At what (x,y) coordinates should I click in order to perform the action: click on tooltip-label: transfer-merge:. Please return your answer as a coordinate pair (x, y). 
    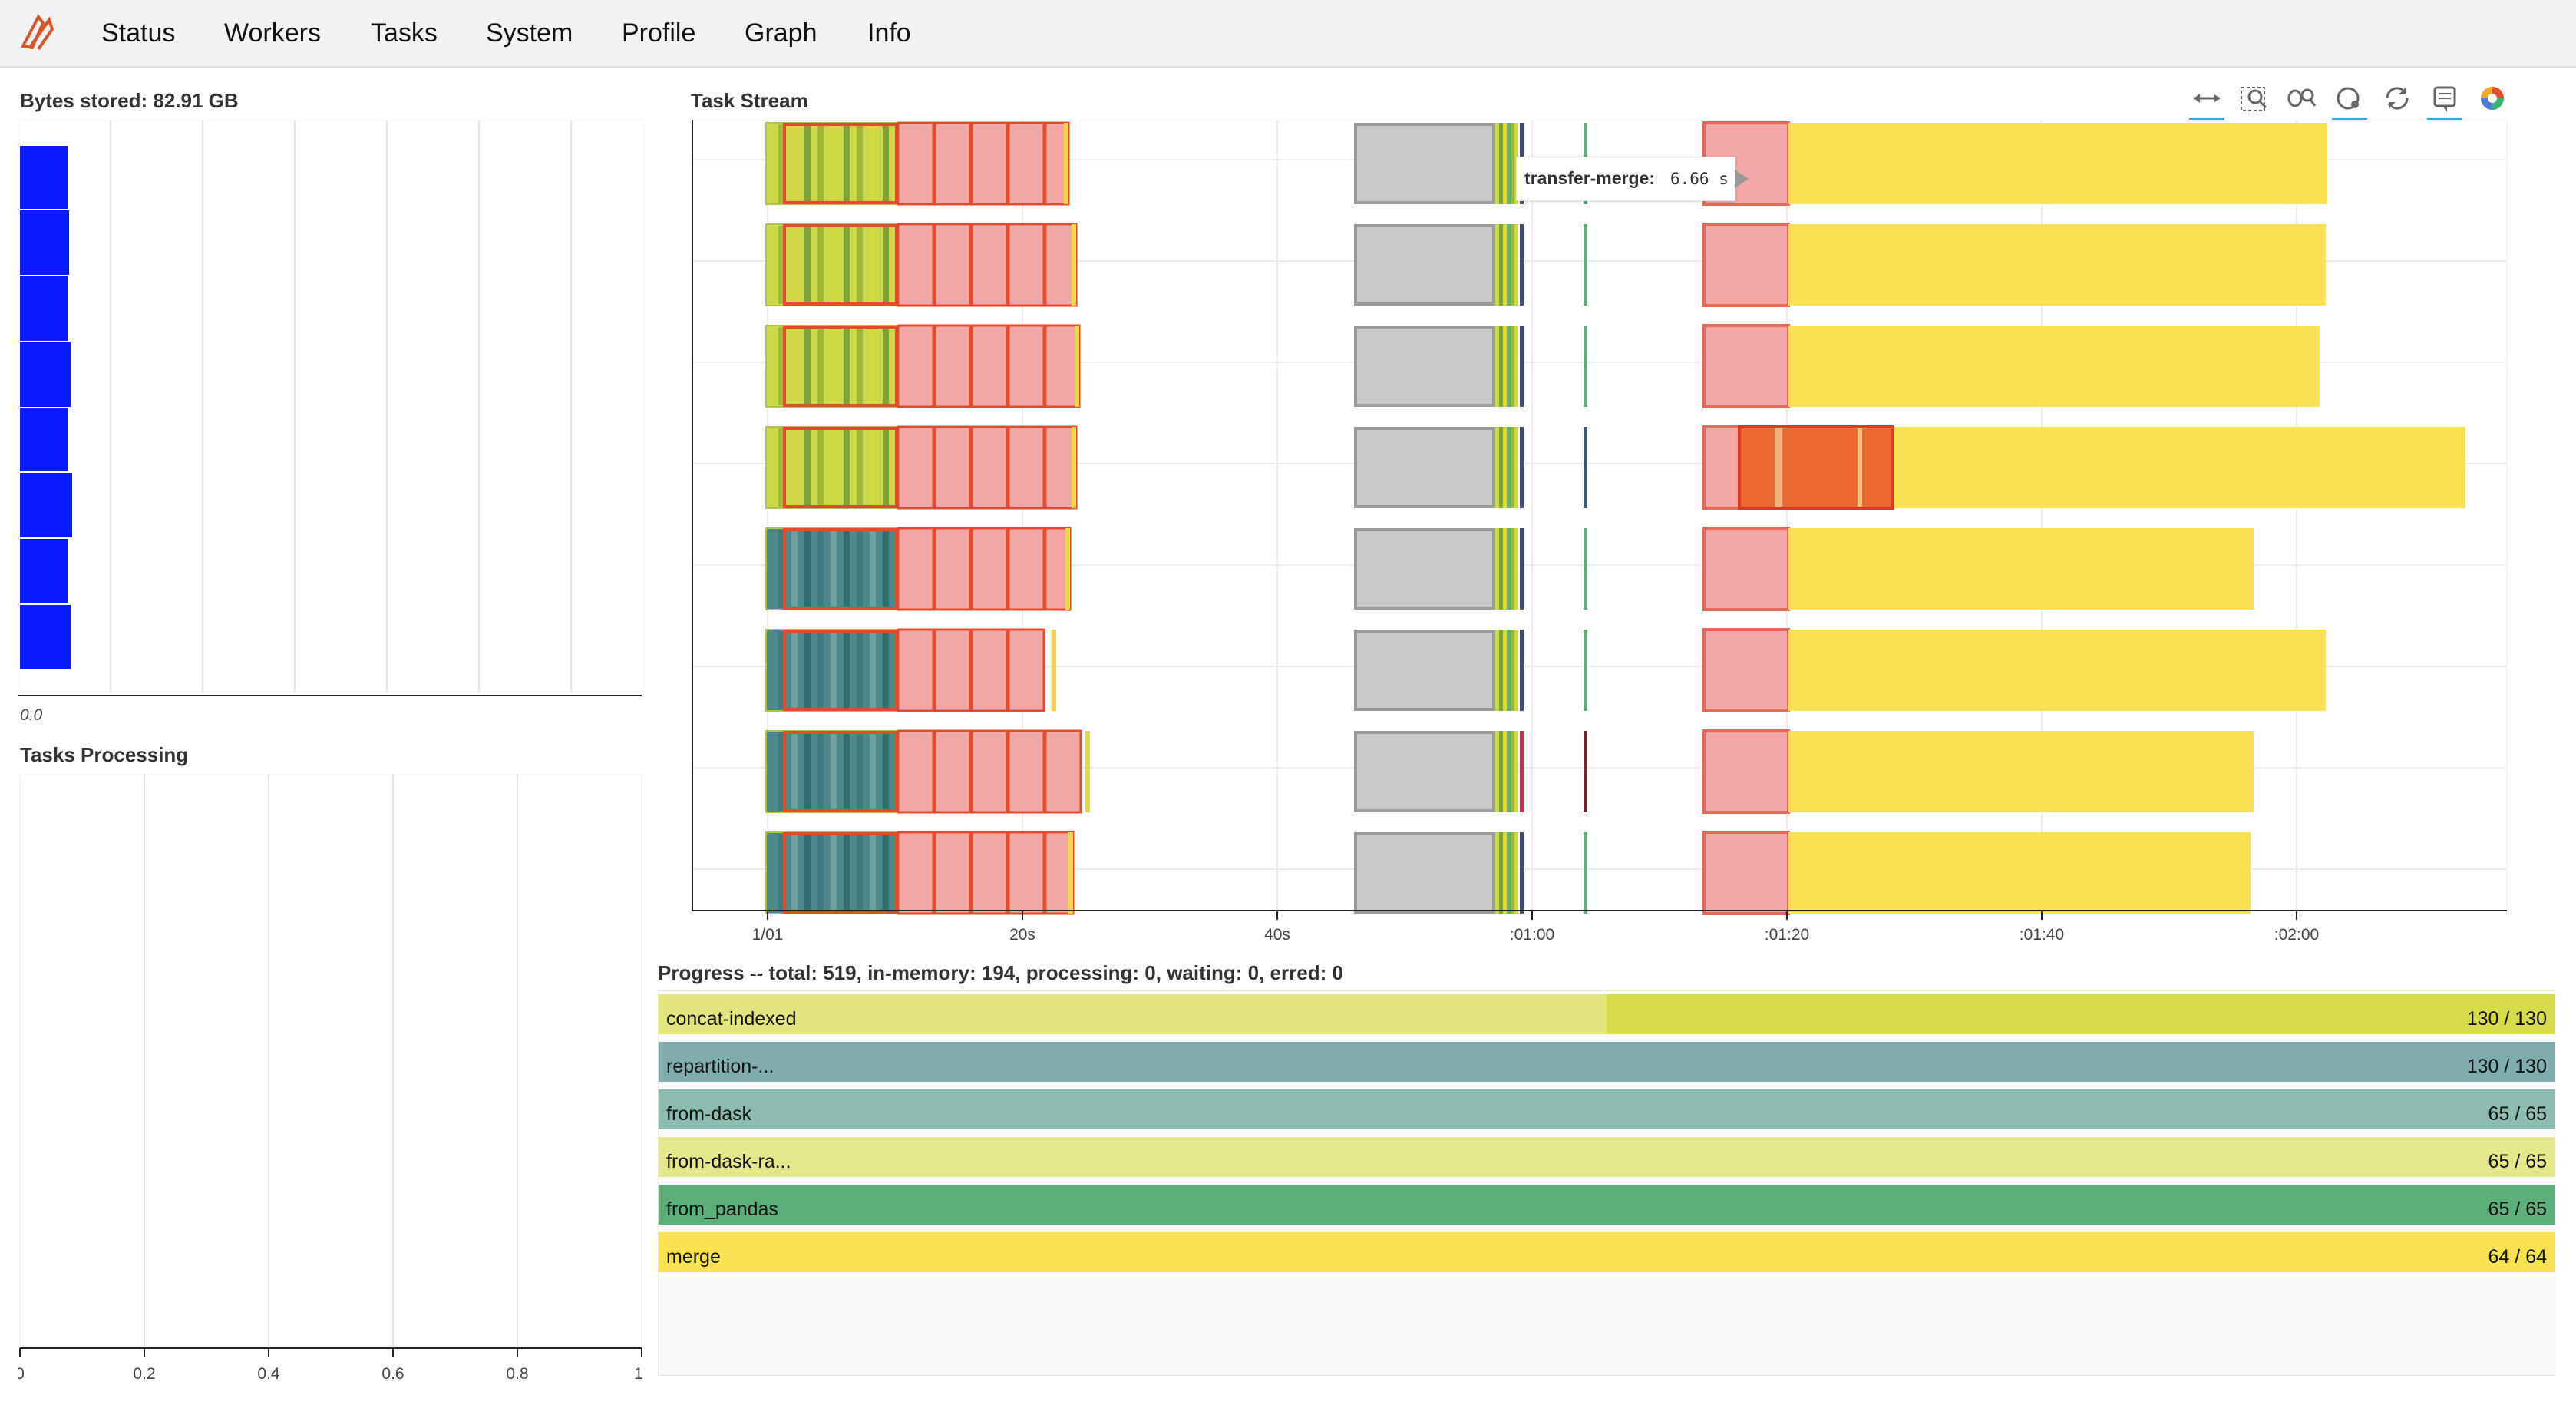
    Looking at the image, I should click on (1589, 178).